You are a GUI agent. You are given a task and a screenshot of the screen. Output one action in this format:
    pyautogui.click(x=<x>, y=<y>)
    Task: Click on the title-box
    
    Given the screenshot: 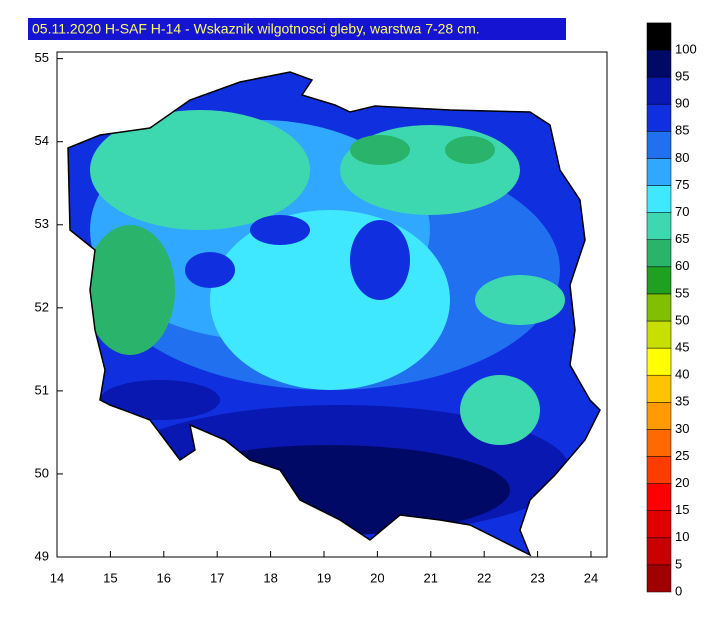 What is the action you would take?
    pyautogui.click(x=297, y=29)
    